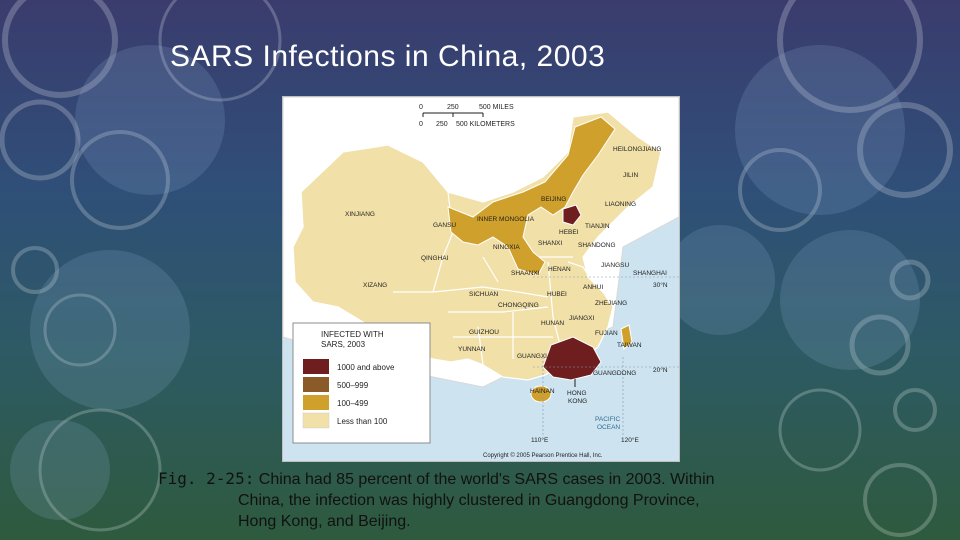  Describe the element at coordinates (353, 403) in the screenshot. I see `legend-label-100-499: 100–499` at that location.